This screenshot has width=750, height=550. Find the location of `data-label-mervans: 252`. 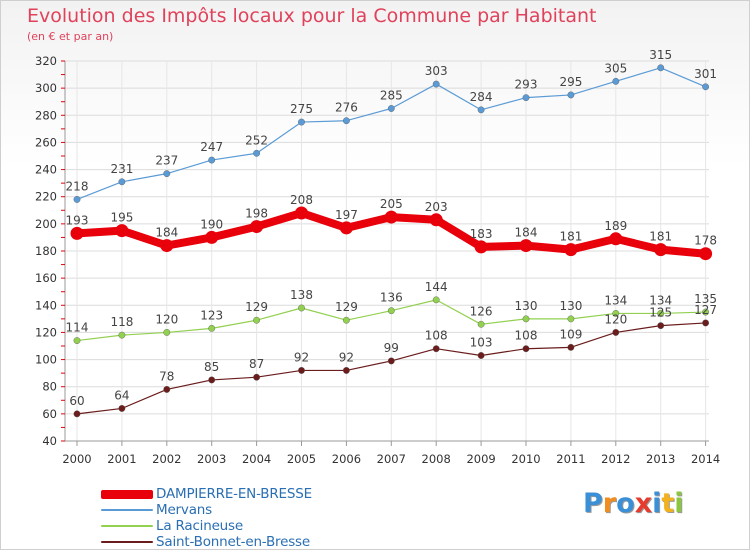

data-label-mervans: 252 is located at coordinates (256, 140).